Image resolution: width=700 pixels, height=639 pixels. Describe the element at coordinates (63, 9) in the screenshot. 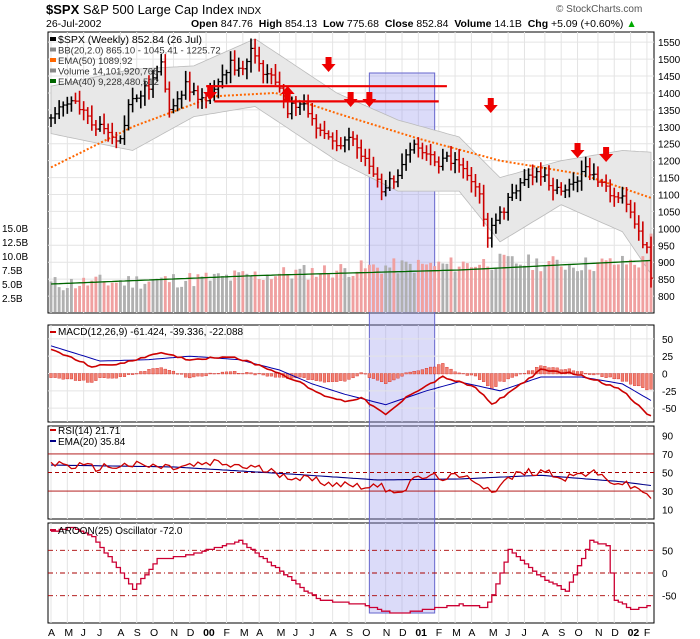

I see `symbol-label: $SPX` at that location.